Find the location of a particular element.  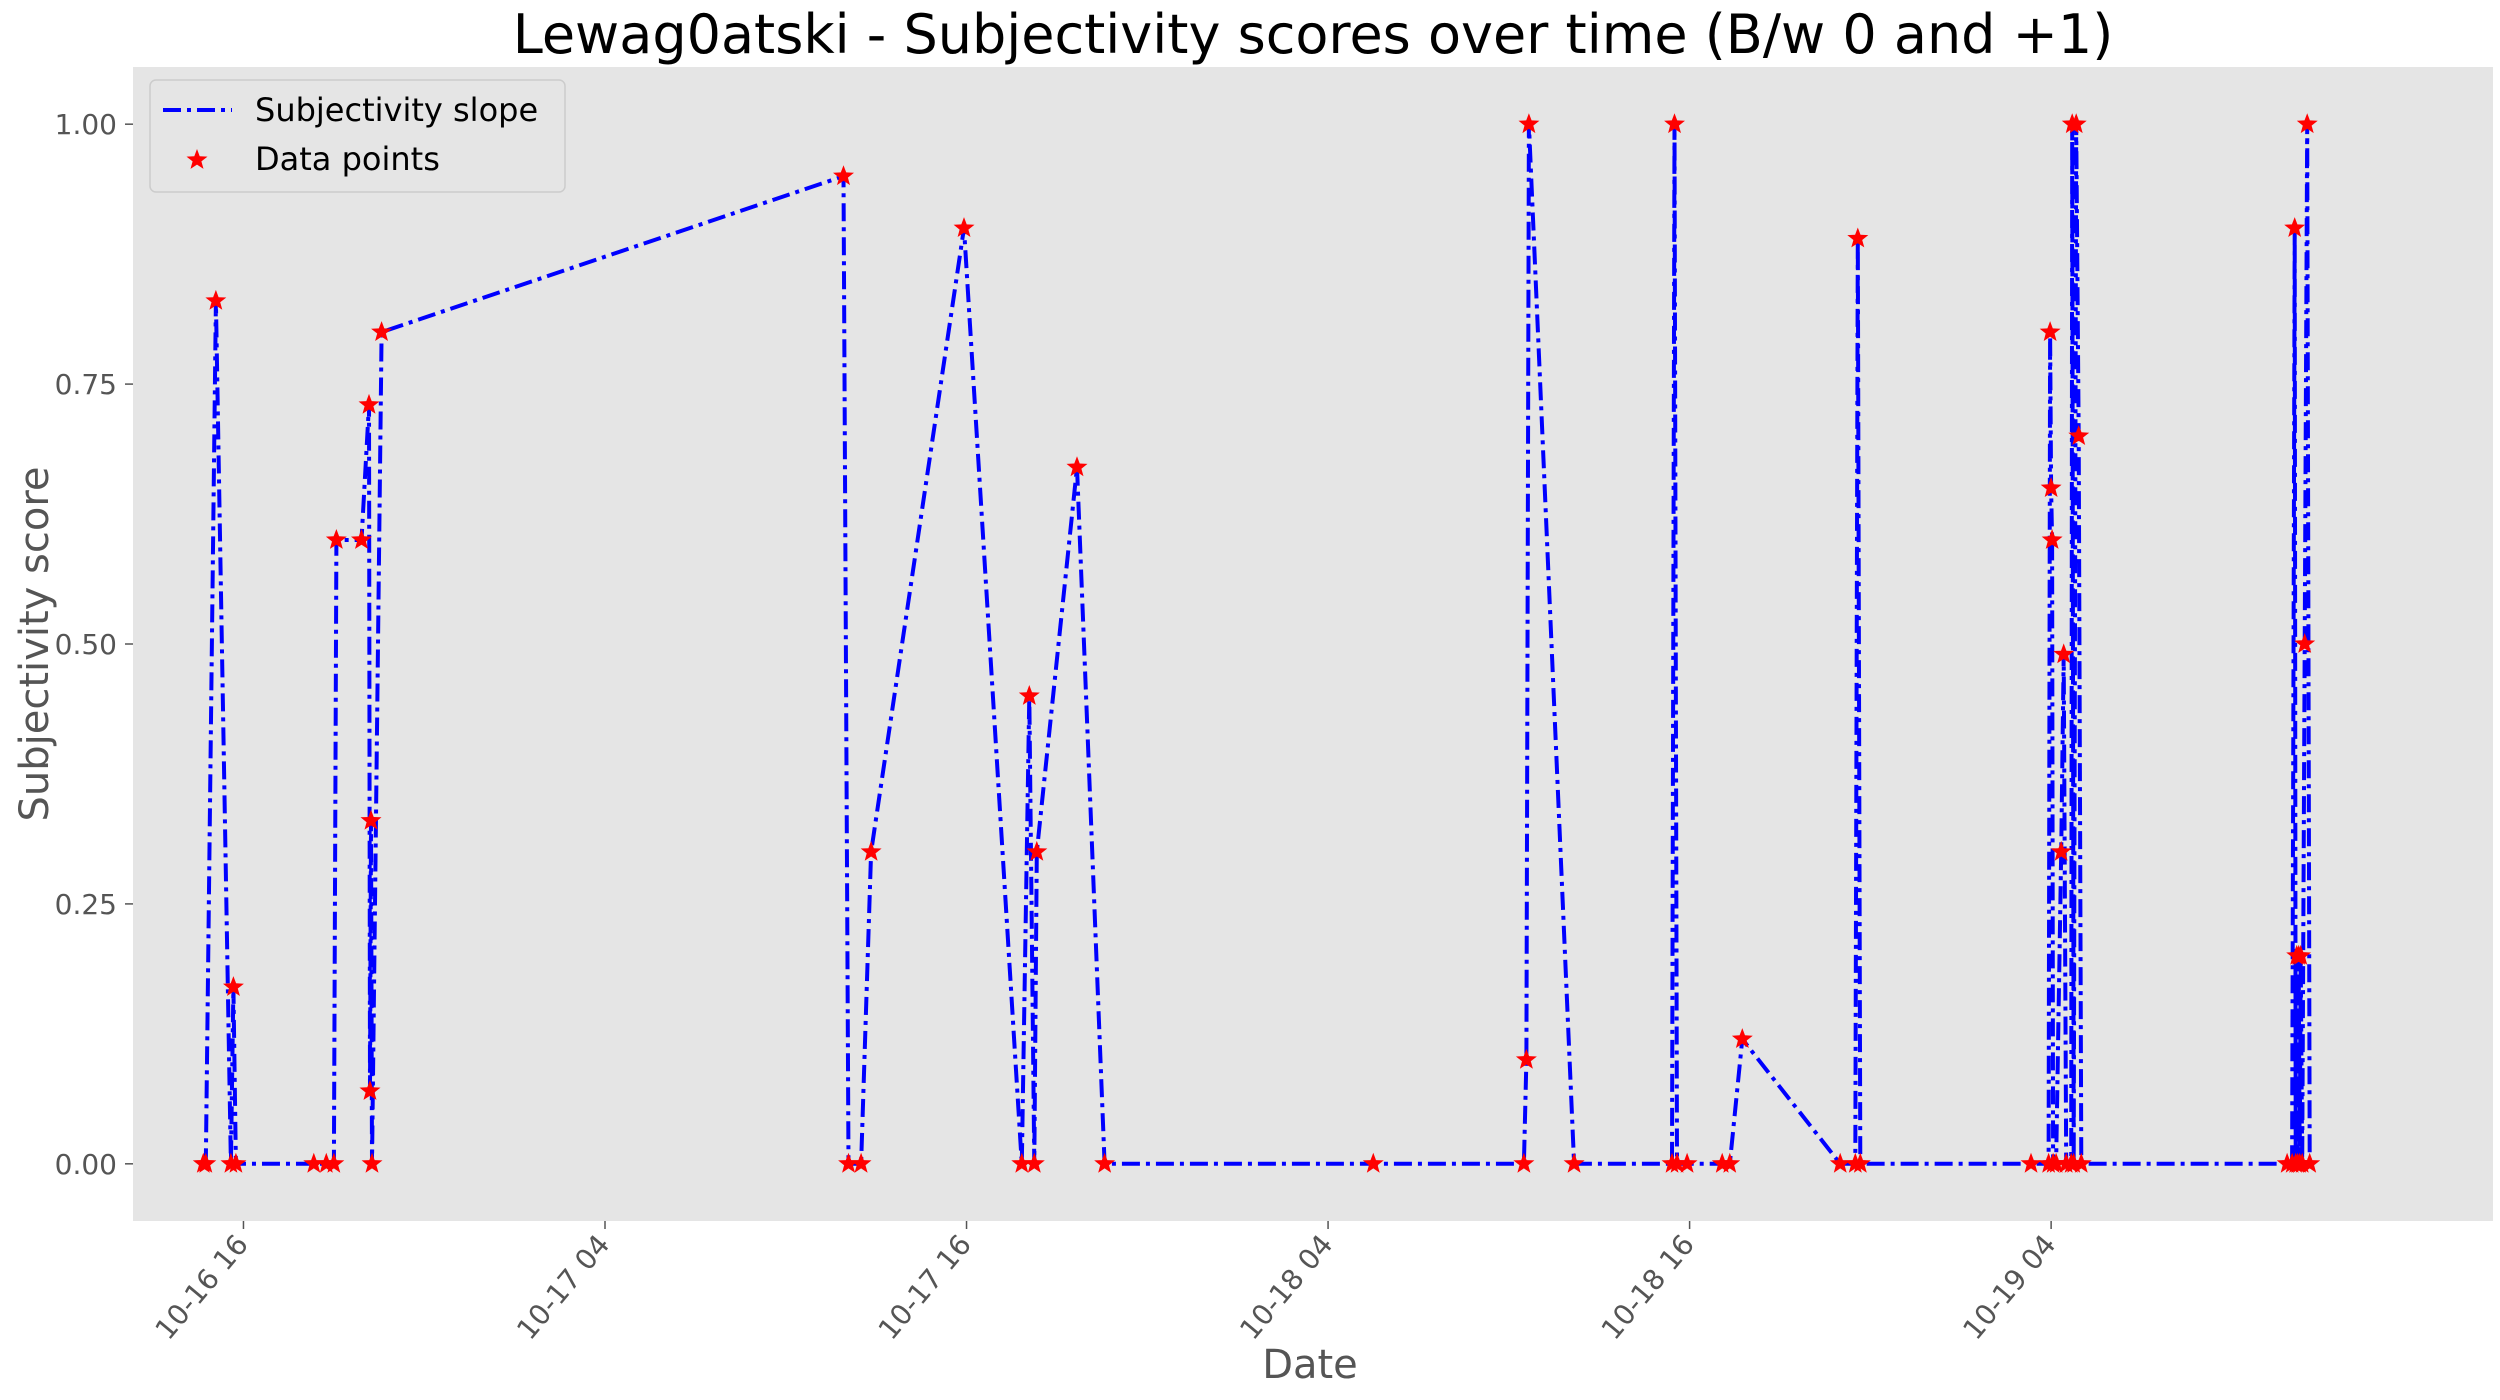

y-tick-label: 1.00 is located at coordinates (86, 124).